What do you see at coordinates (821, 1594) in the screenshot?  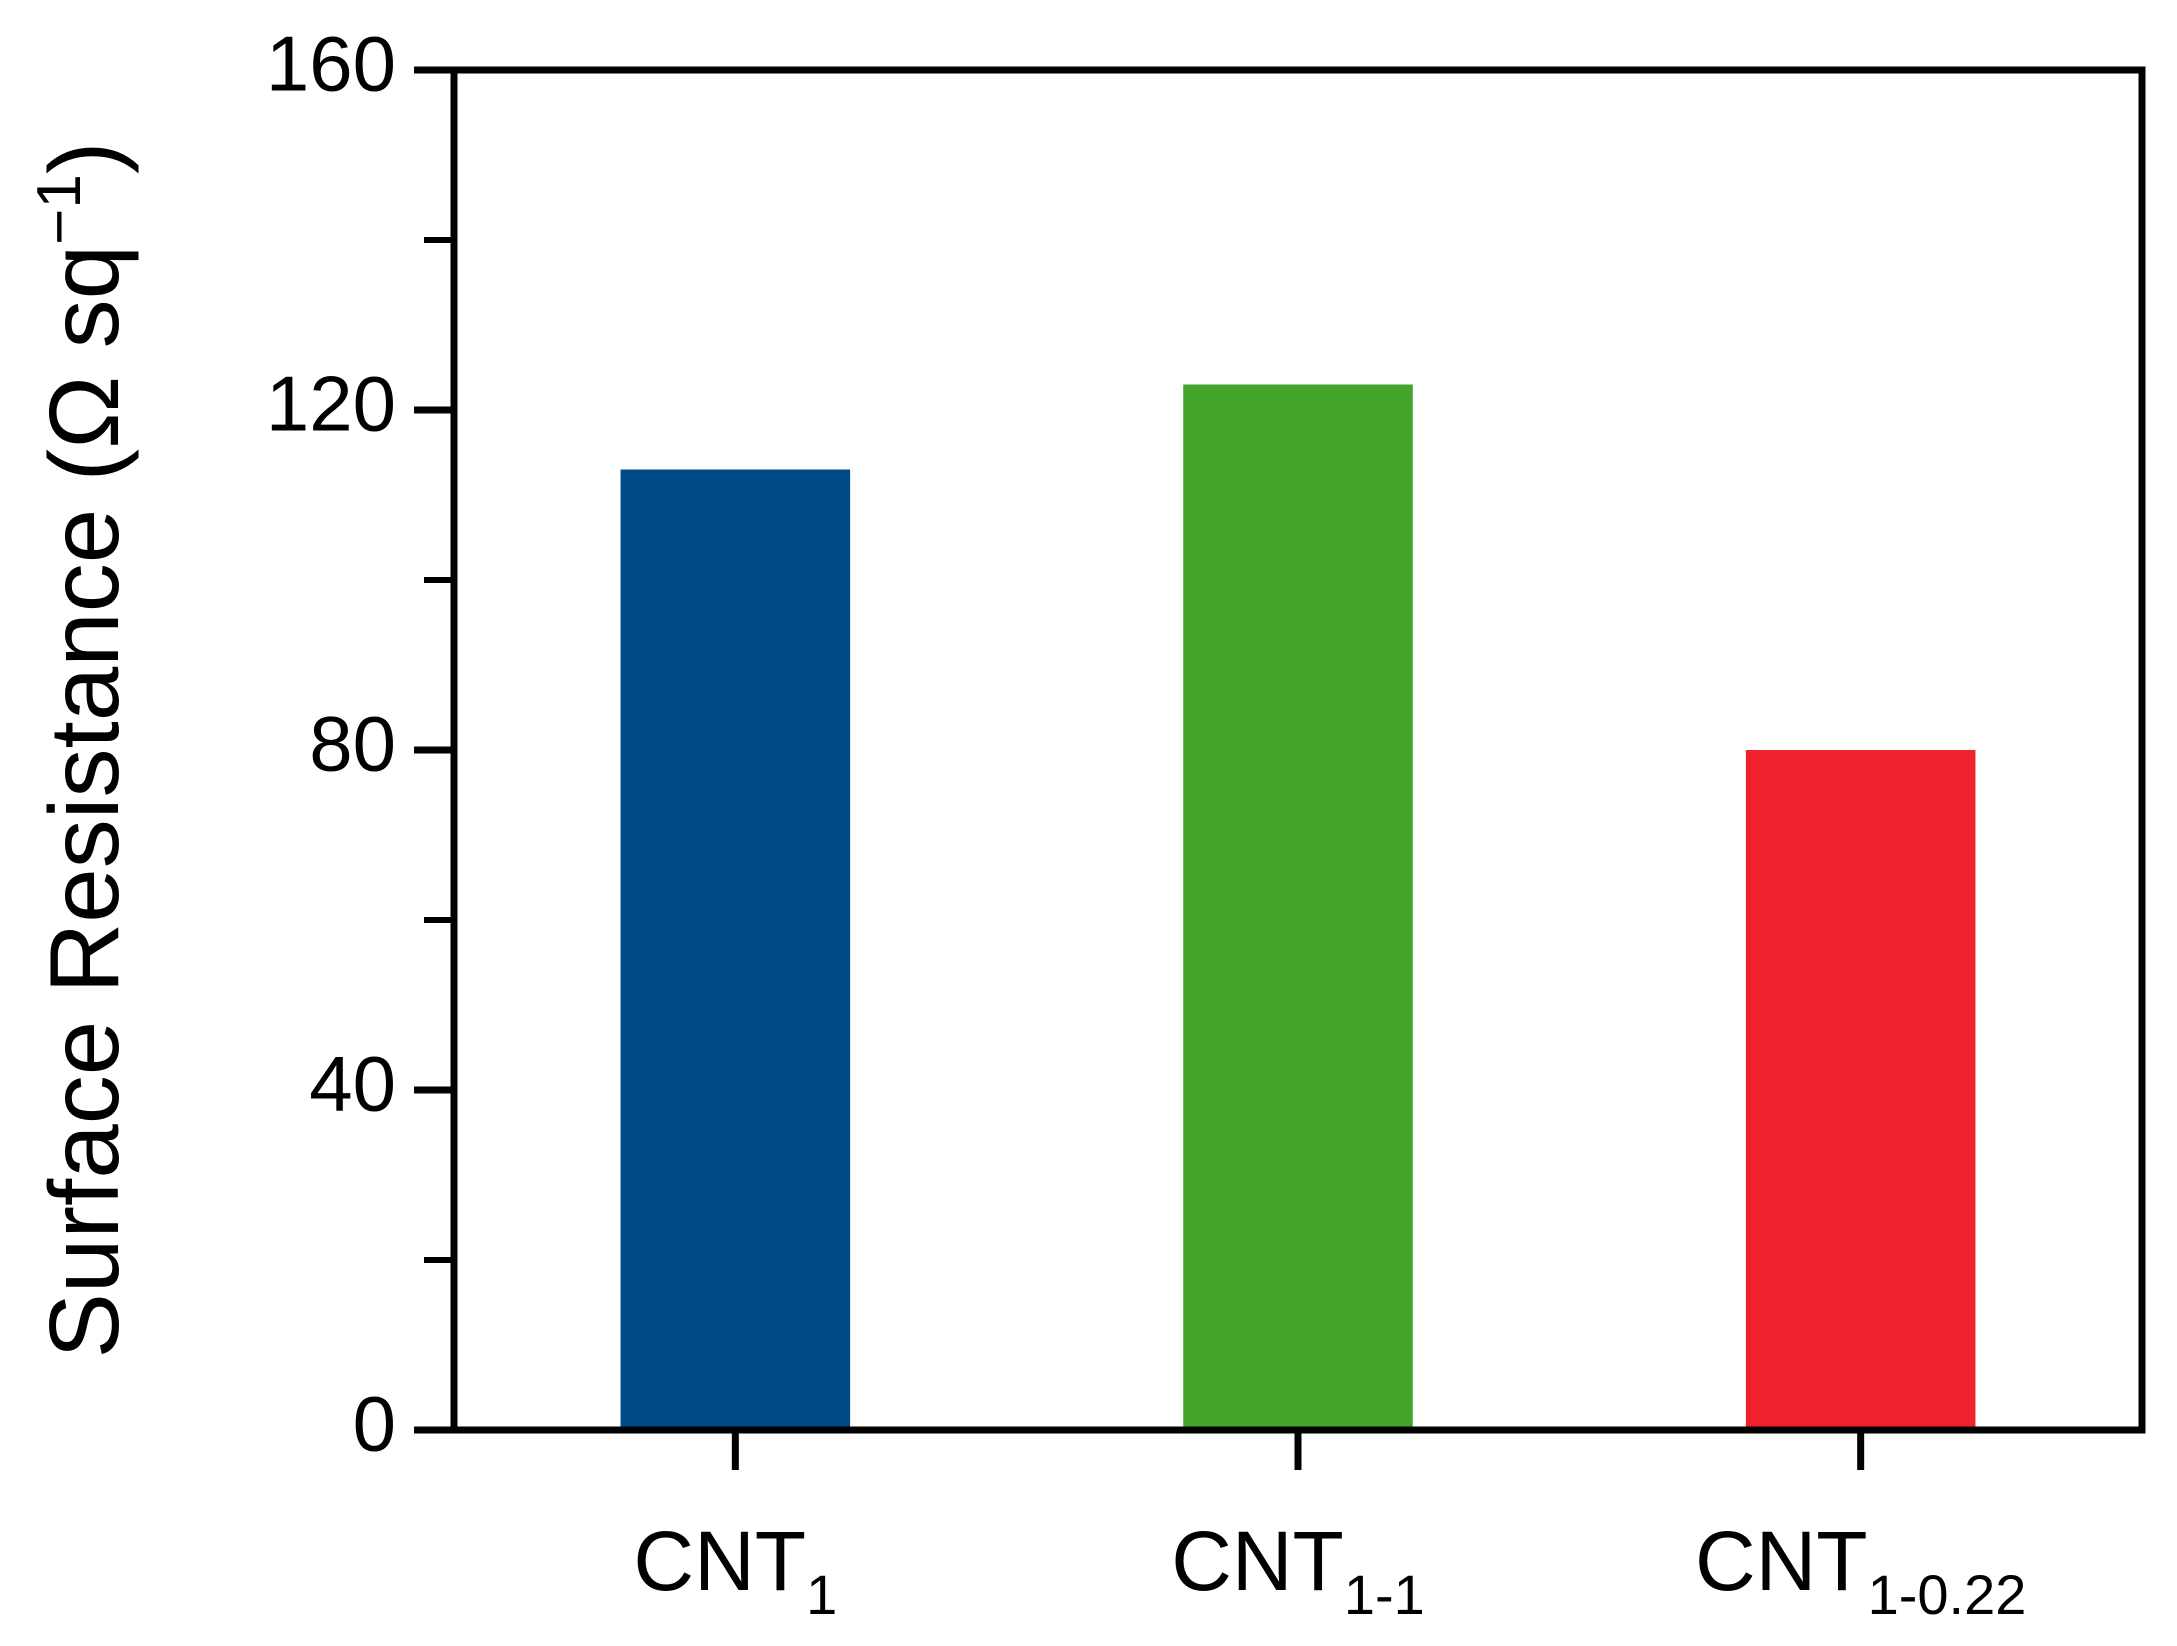 I see `category-subscript: 1` at bounding box center [821, 1594].